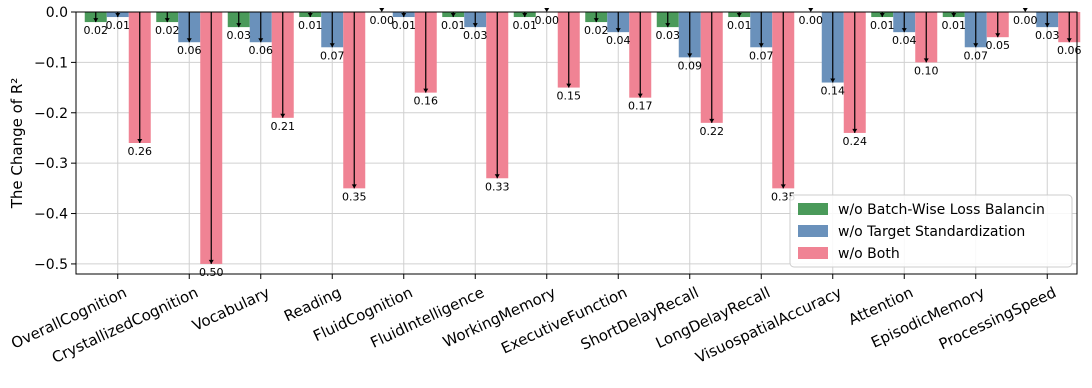 This screenshot has height=388, width=1092. Describe the element at coordinates (140, 151) in the screenshot. I see `bar-value-label: 0.26` at that location.